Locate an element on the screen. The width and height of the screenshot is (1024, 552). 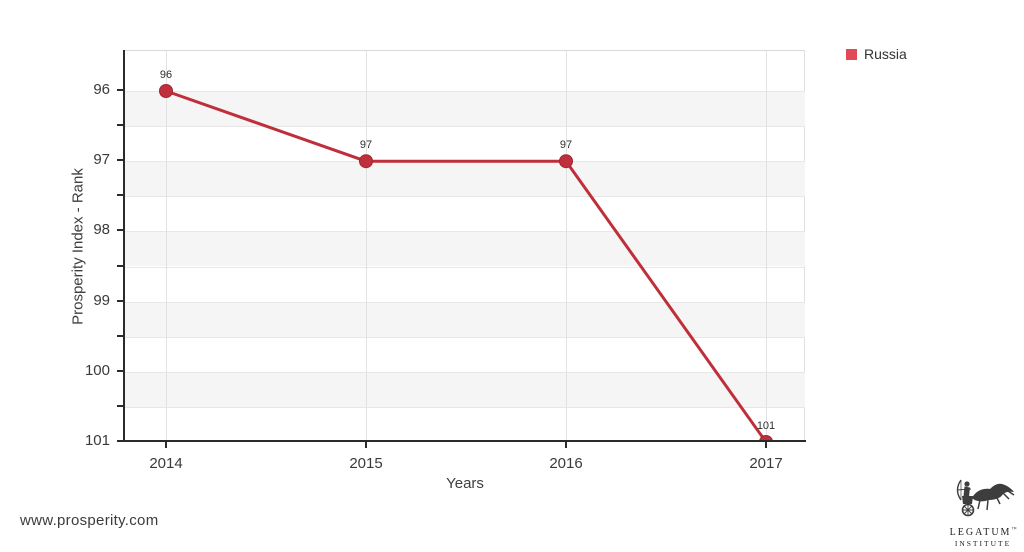
x-tick-label: 2014 is located at coordinates (166, 463).